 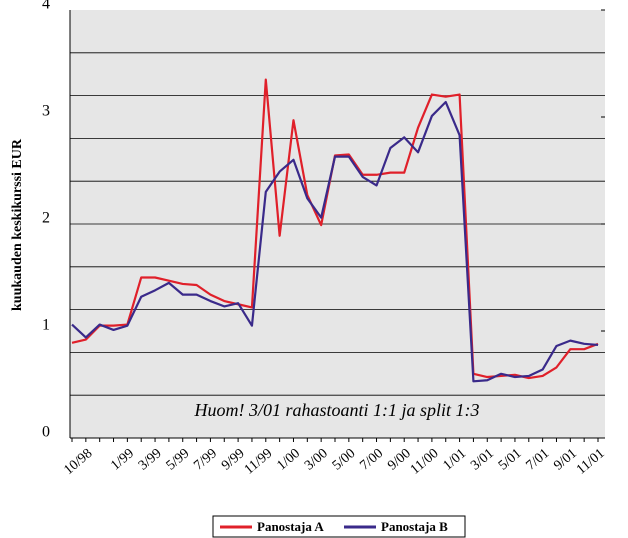 I want to click on y-tick-label: 2, so click(x=46, y=218).